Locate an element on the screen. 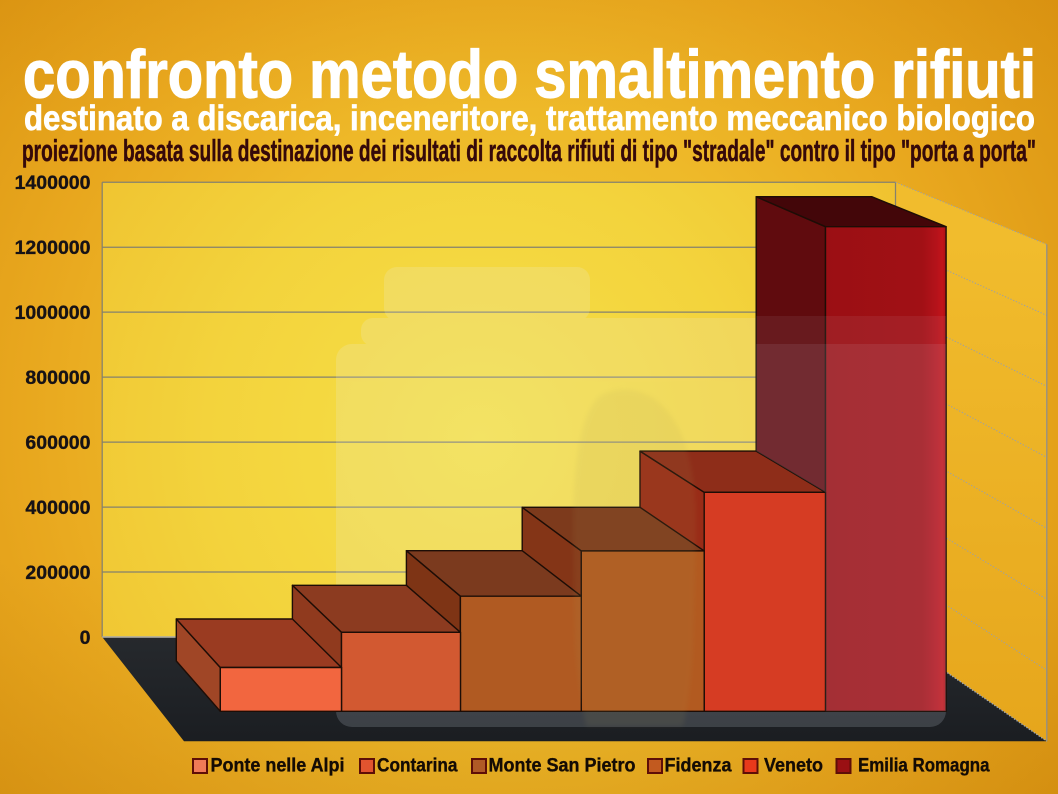  svg-text: Ponte nelle Alpi is located at coordinates (278, 766).